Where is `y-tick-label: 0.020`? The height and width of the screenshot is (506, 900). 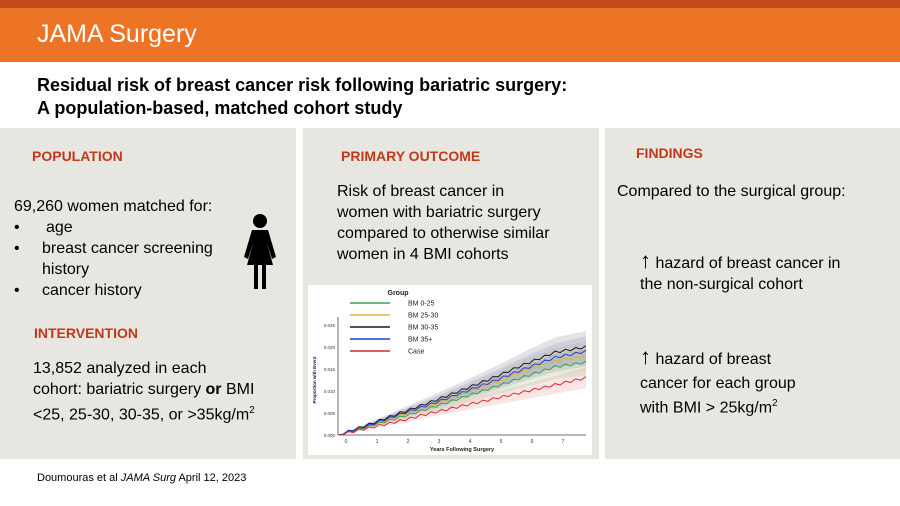
y-tick-label: 0.020 is located at coordinates (330, 347).